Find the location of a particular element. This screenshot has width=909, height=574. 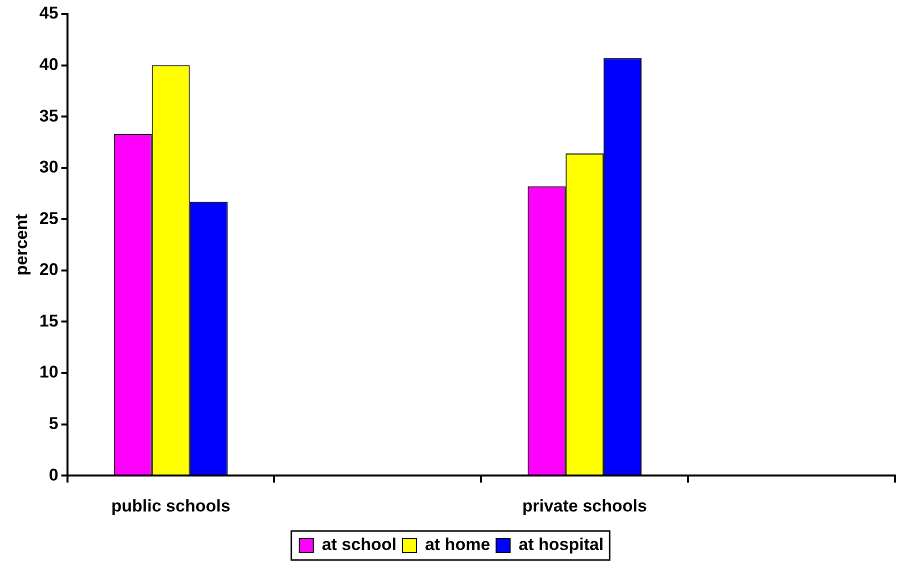

x-tick-label: public schools is located at coordinates (170, 506).